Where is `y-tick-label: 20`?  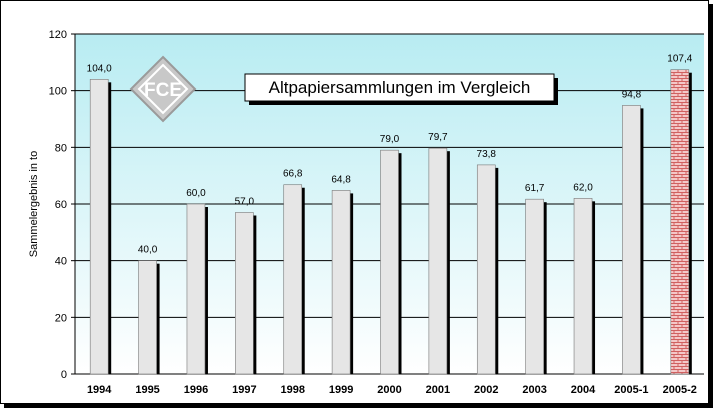
y-tick-label: 20 is located at coordinates (61, 318).